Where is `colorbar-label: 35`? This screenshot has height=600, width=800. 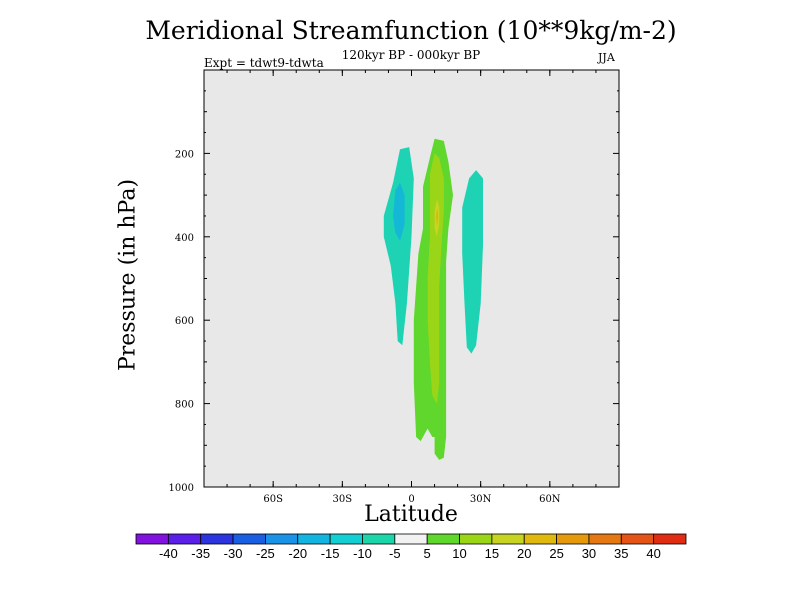
colorbar-label: 35 is located at coordinates (621, 553).